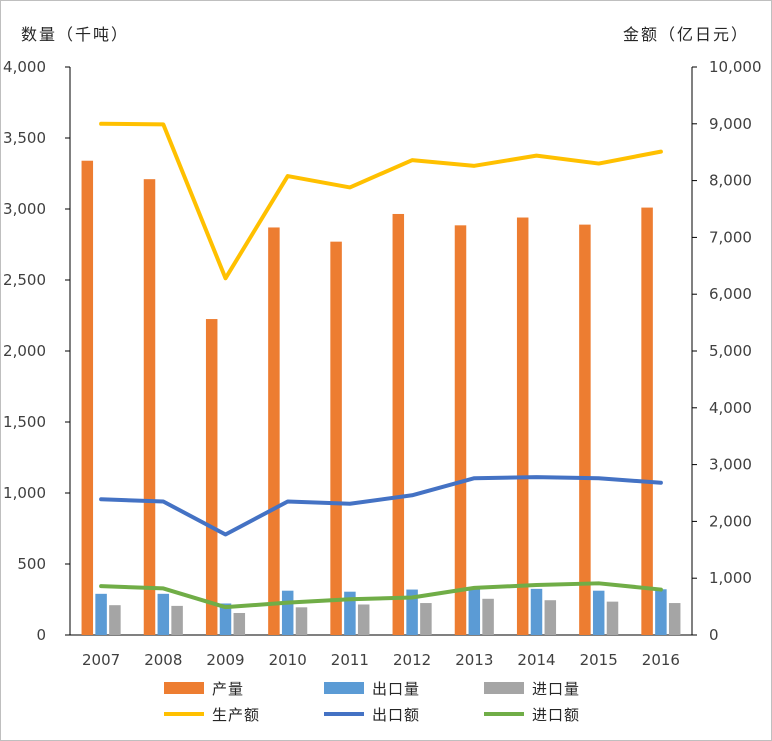 This screenshot has width=772, height=741. Describe the element at coordinates (556, 715) in the screenshot. I see `legend-line-label: 进口额` at that location.